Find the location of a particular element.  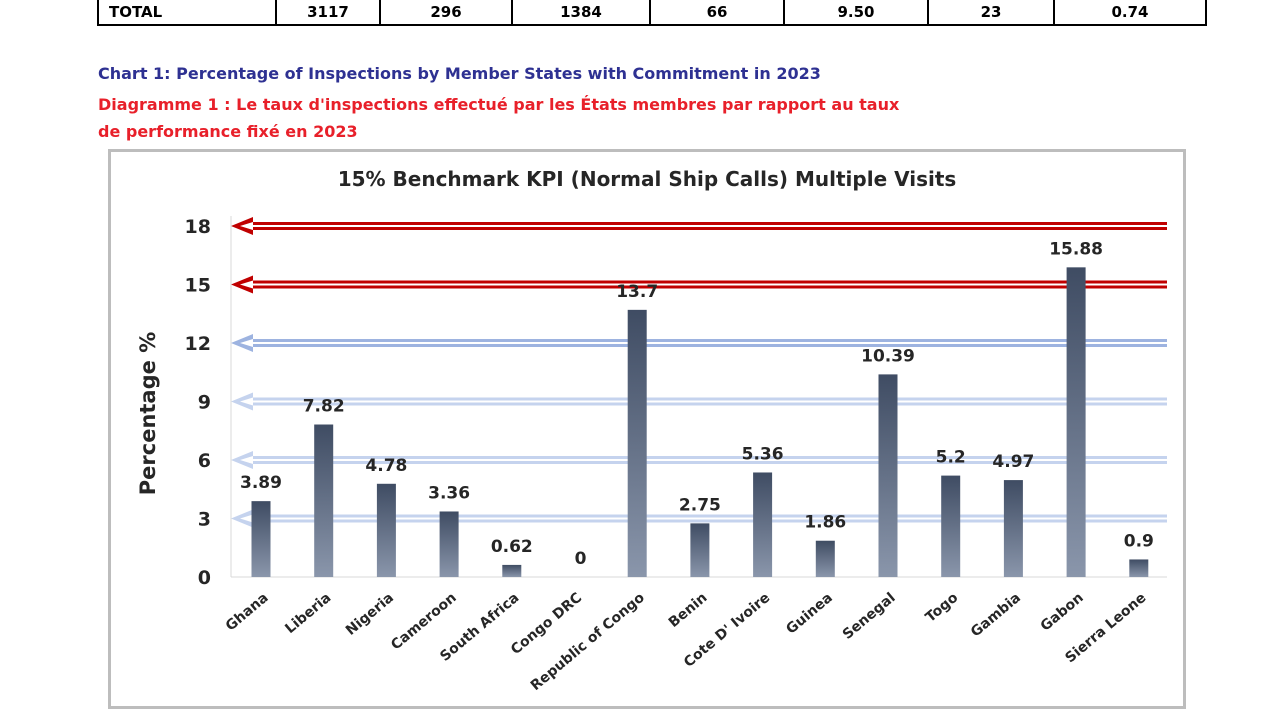

totals-table: TOTAL 3117 296 1384 66 9.50 23 0.74 is located at coordinates (652, 13).